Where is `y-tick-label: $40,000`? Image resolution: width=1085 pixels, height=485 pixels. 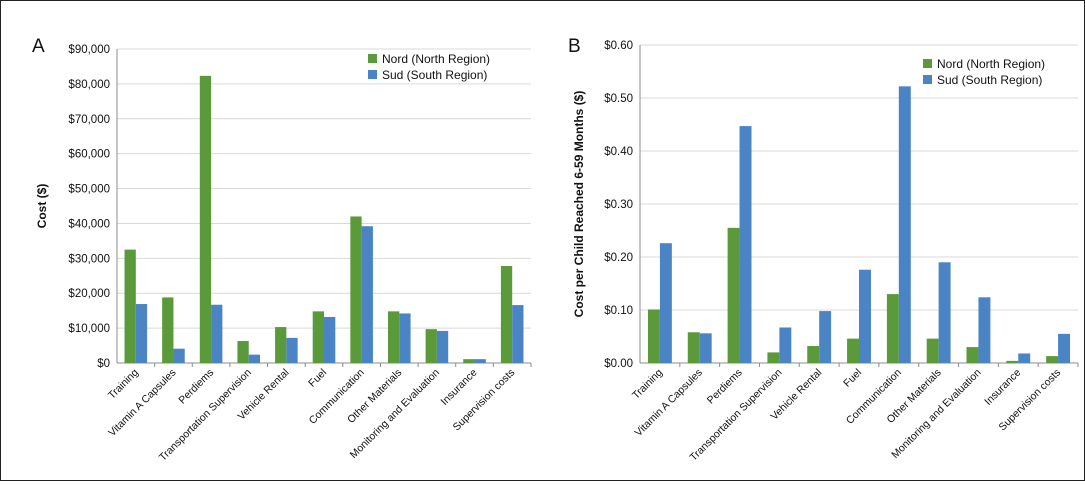
y-tick-label: $40,000 is located at coordinates (89, 224).